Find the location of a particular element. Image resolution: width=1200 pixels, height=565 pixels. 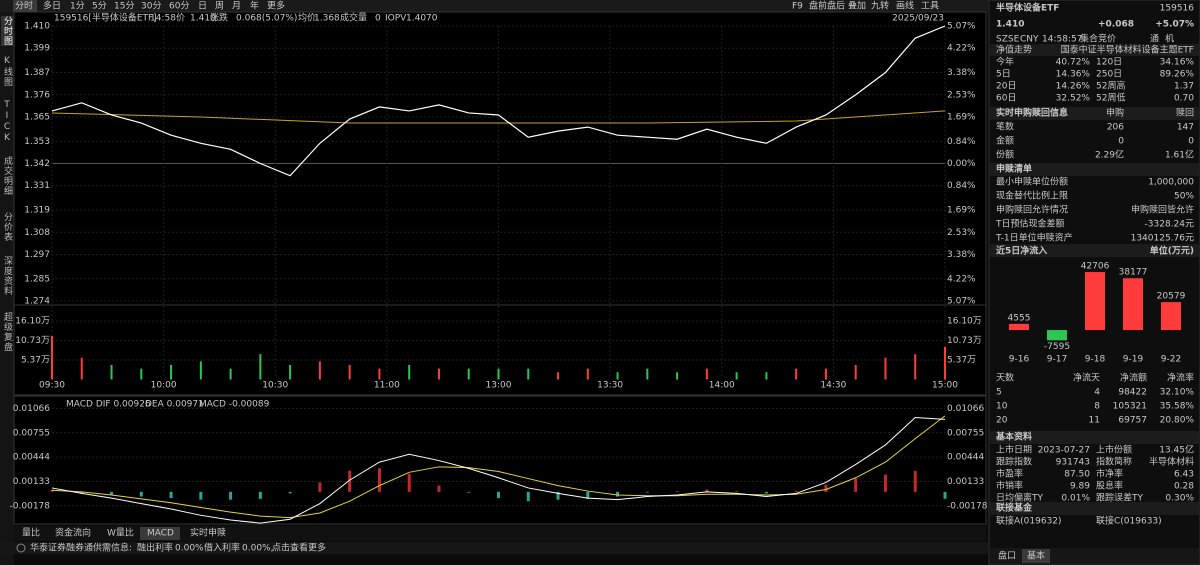

label: 跟踪误差TY is located at coordinates (1119, 498).